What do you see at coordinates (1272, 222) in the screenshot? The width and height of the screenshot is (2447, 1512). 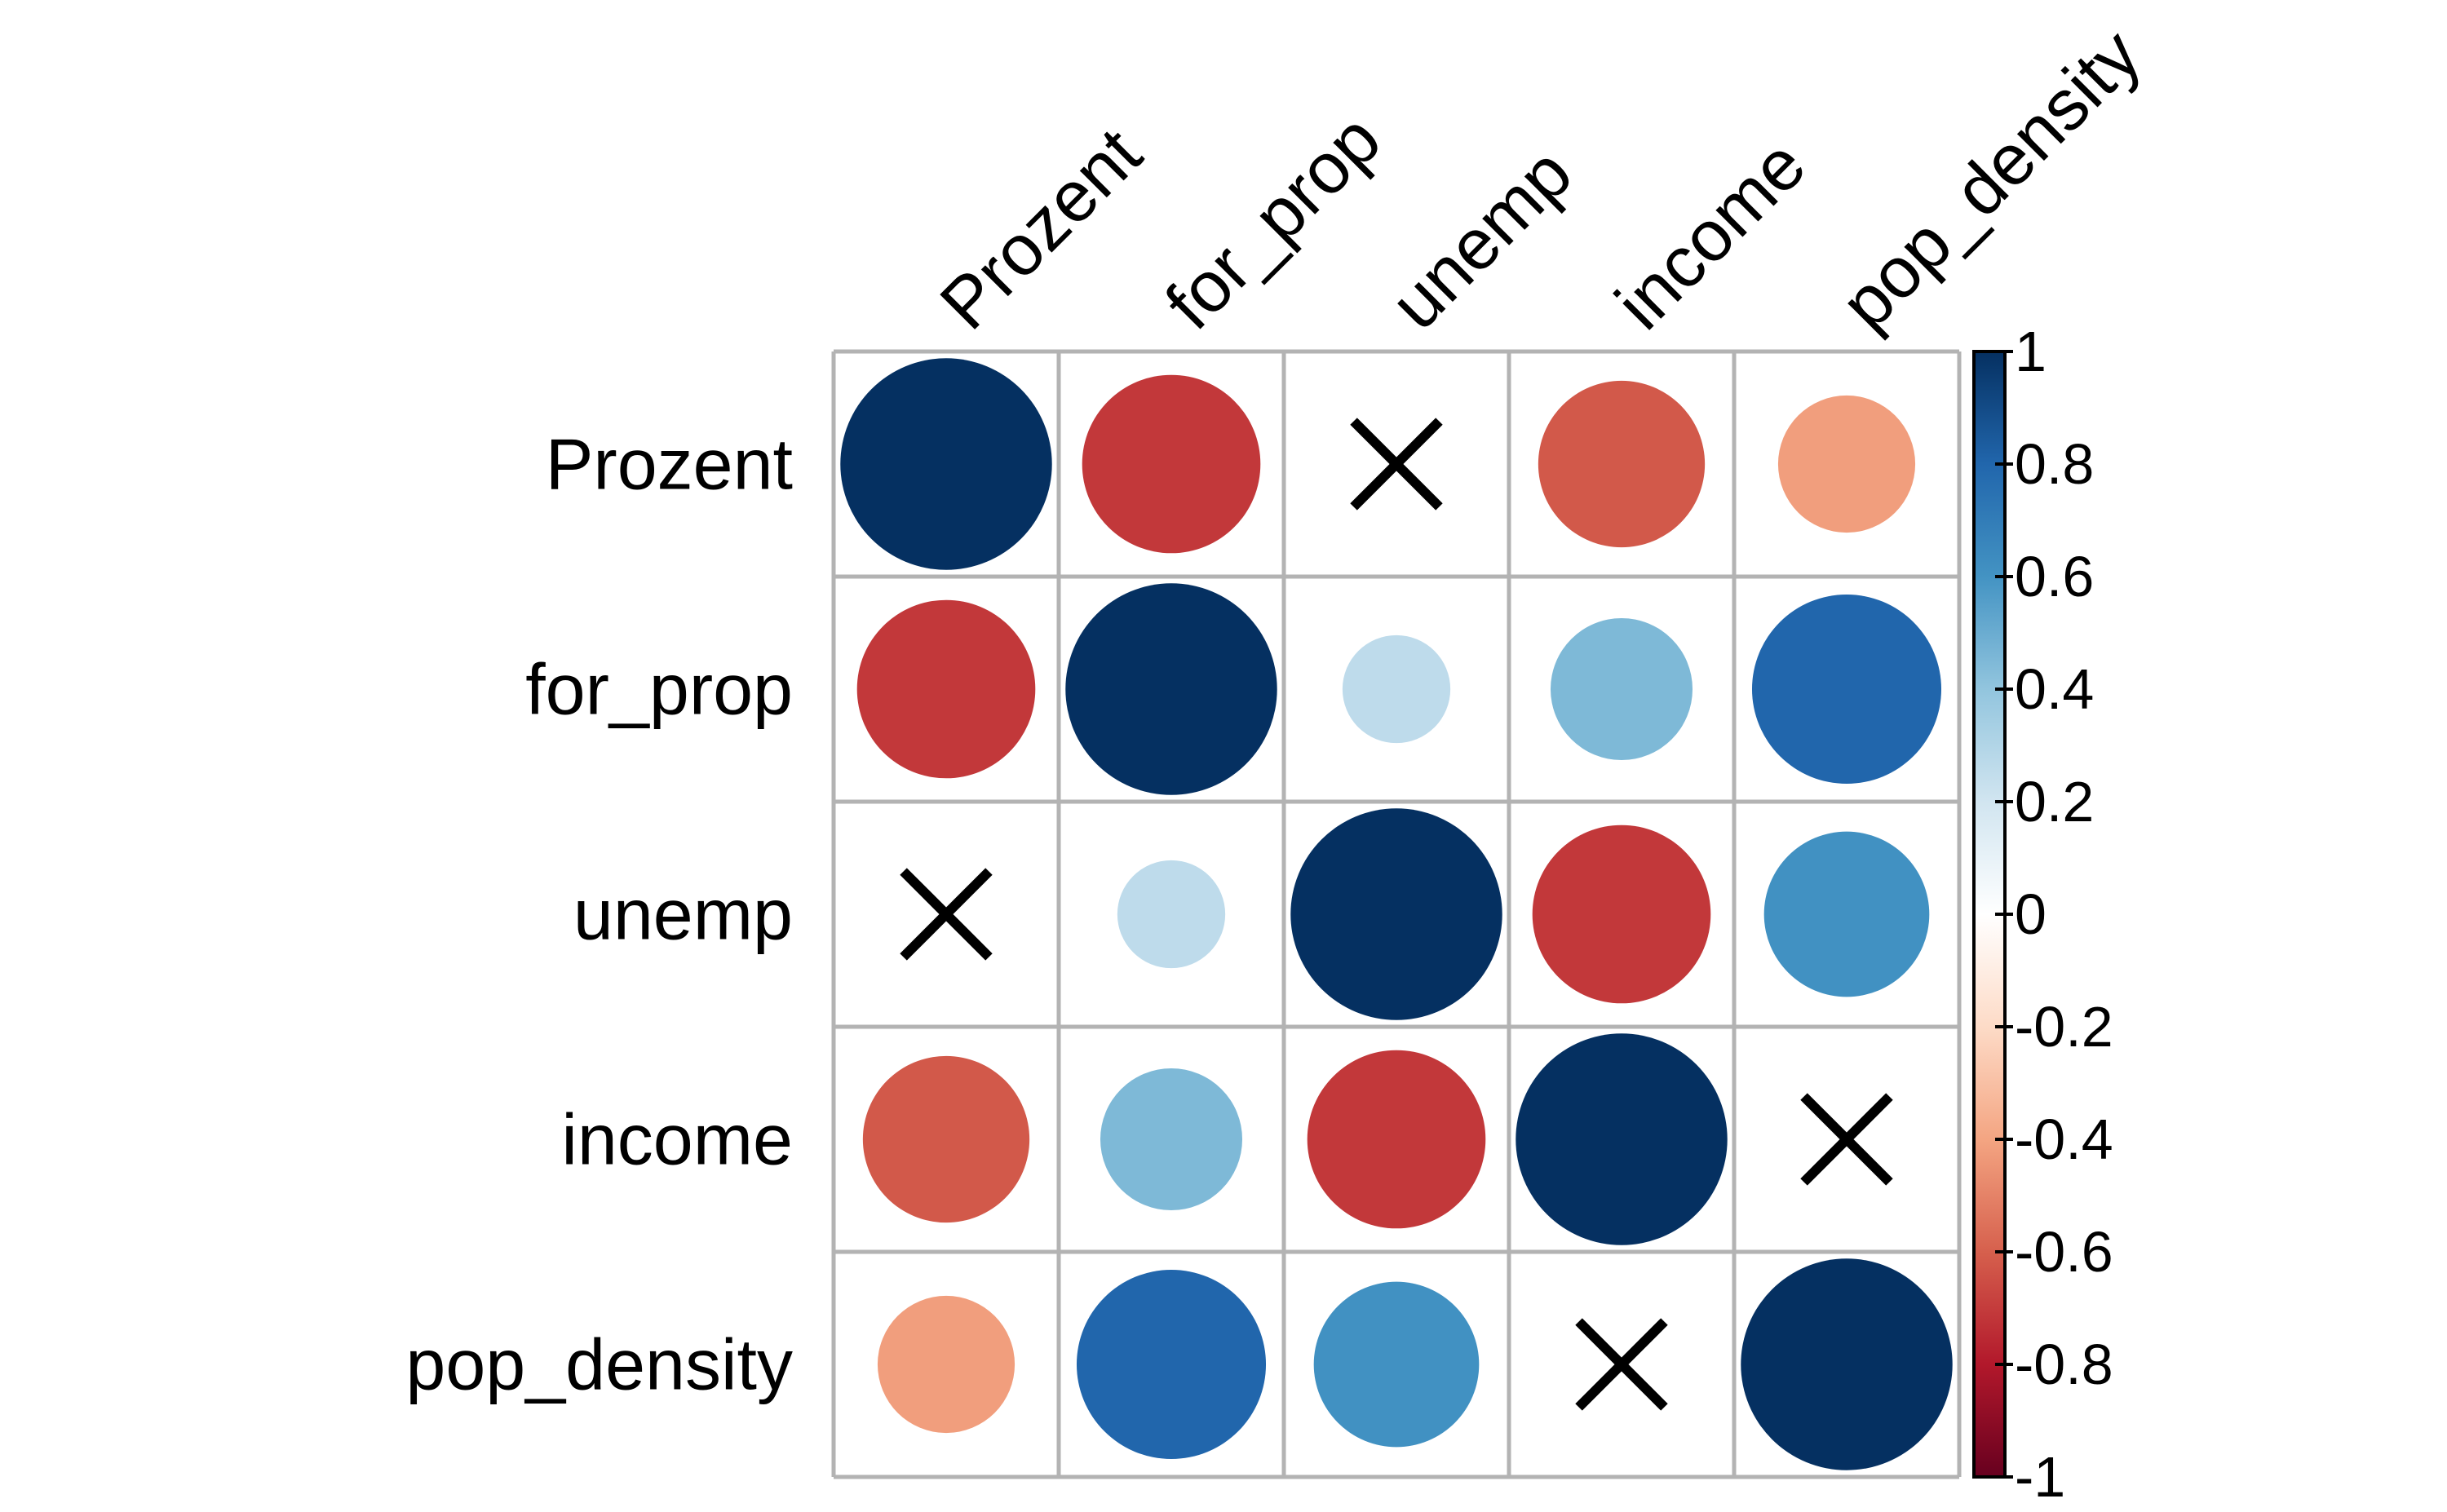 I see `column-label-for_prop: for_prop` at bounding box center [1272, 222].